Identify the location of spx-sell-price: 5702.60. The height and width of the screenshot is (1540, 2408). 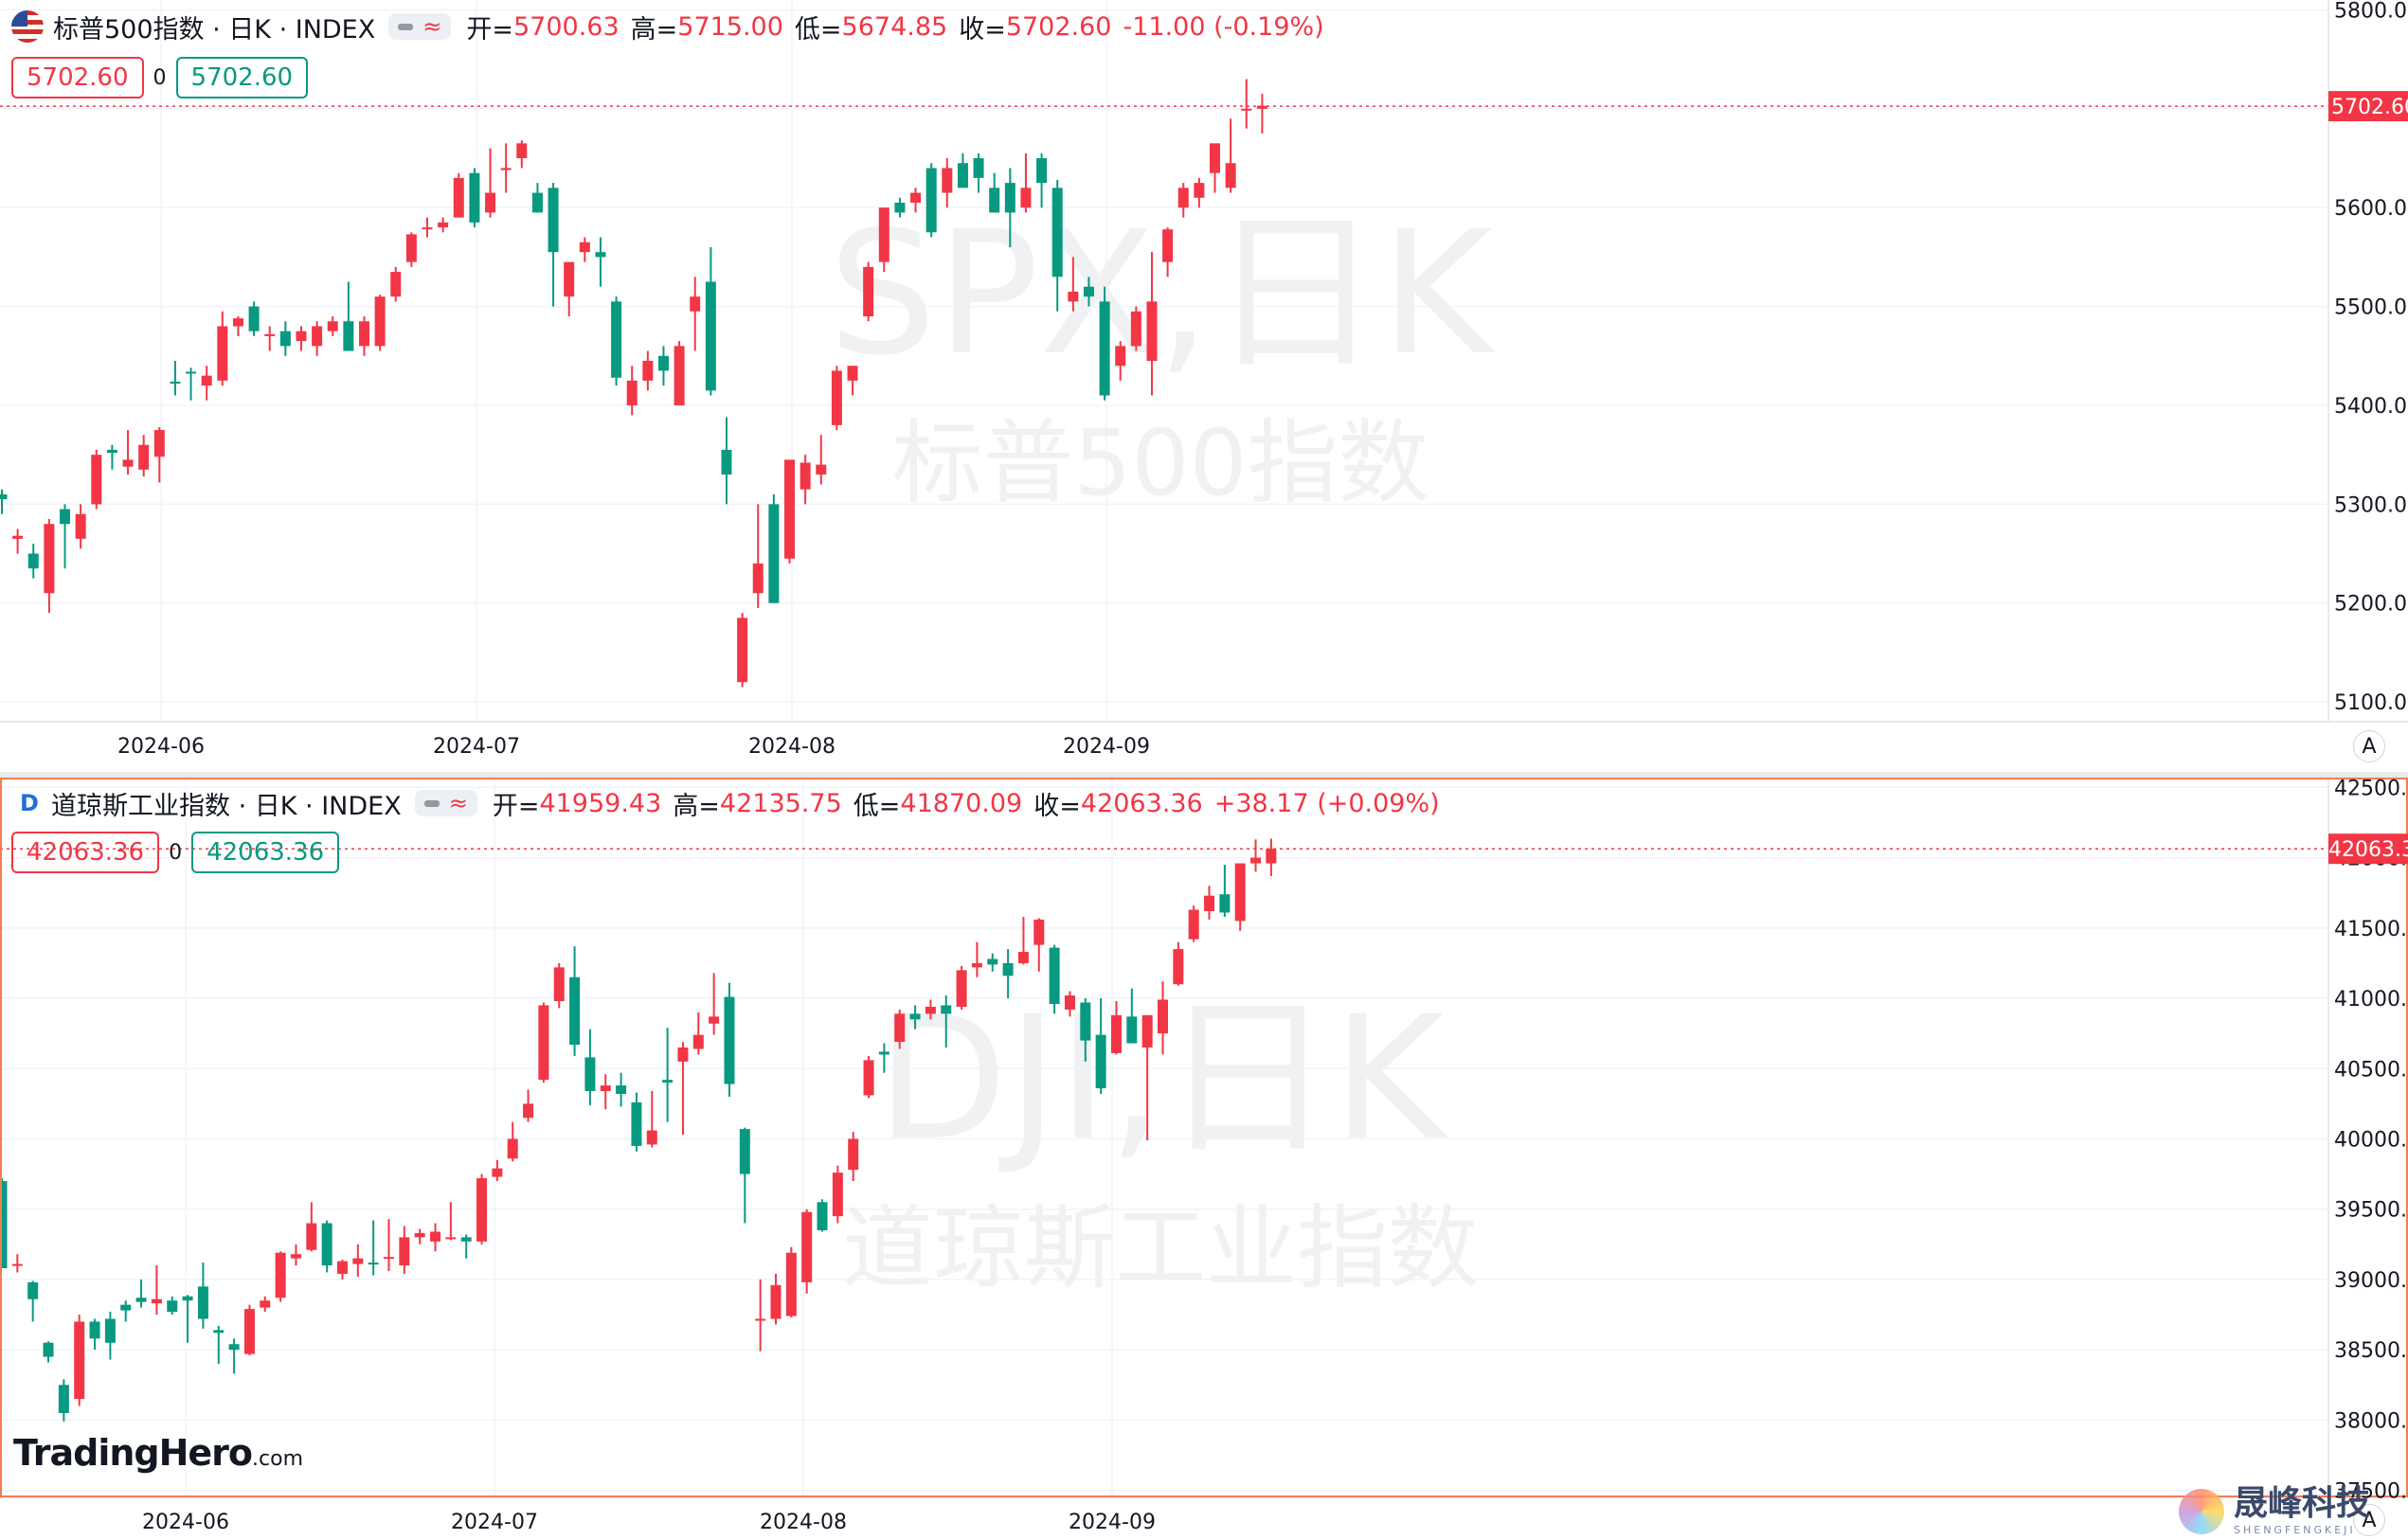
(77, 77).